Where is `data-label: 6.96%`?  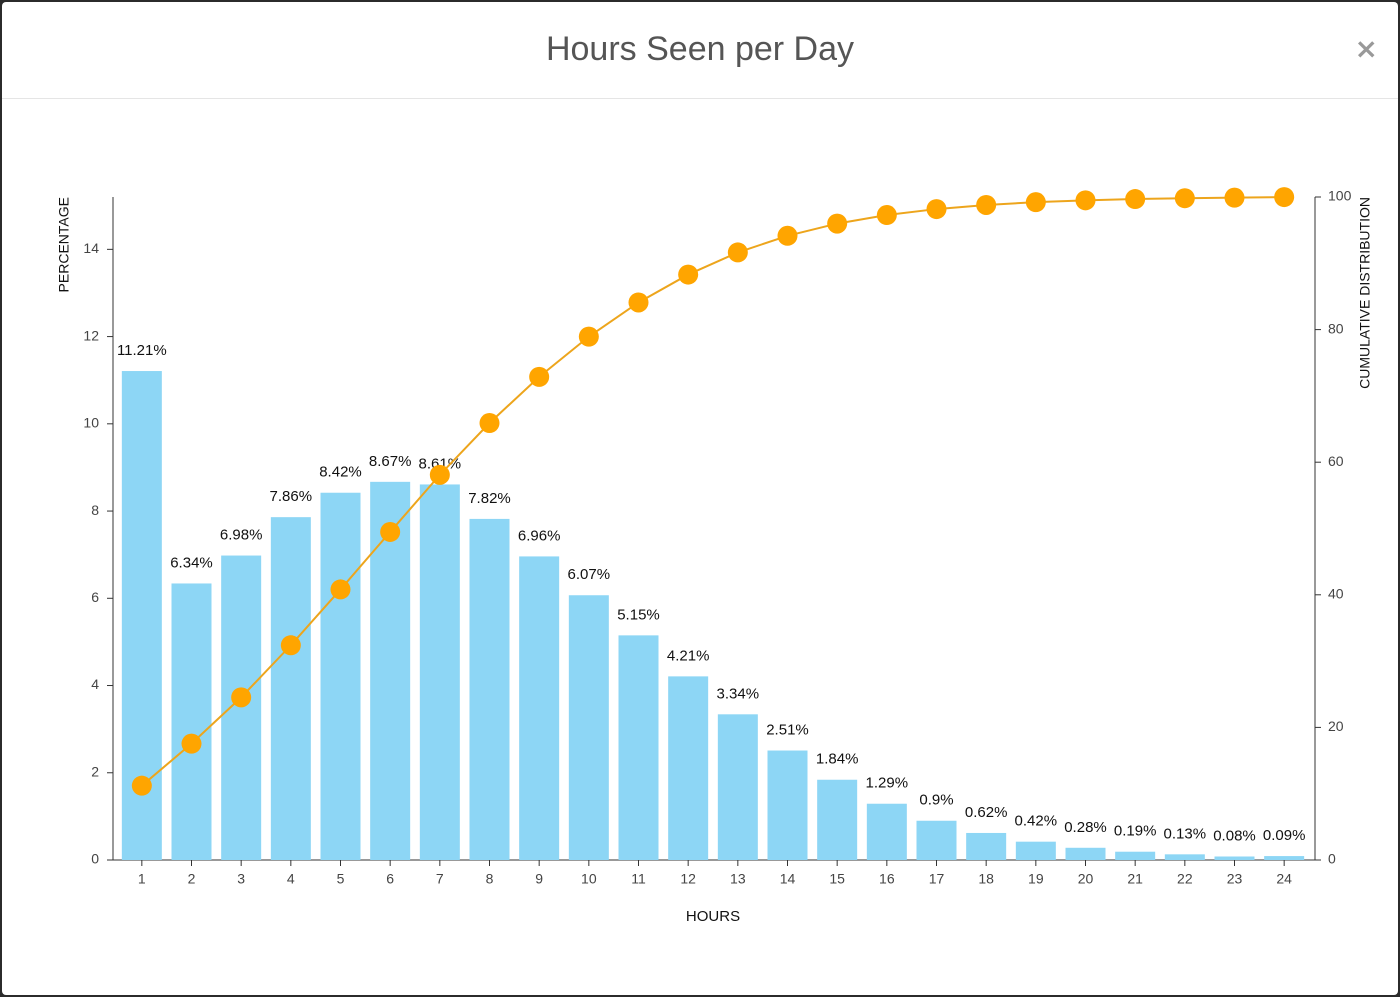
data-label: 6.96% is located at coordinates (539, 535).